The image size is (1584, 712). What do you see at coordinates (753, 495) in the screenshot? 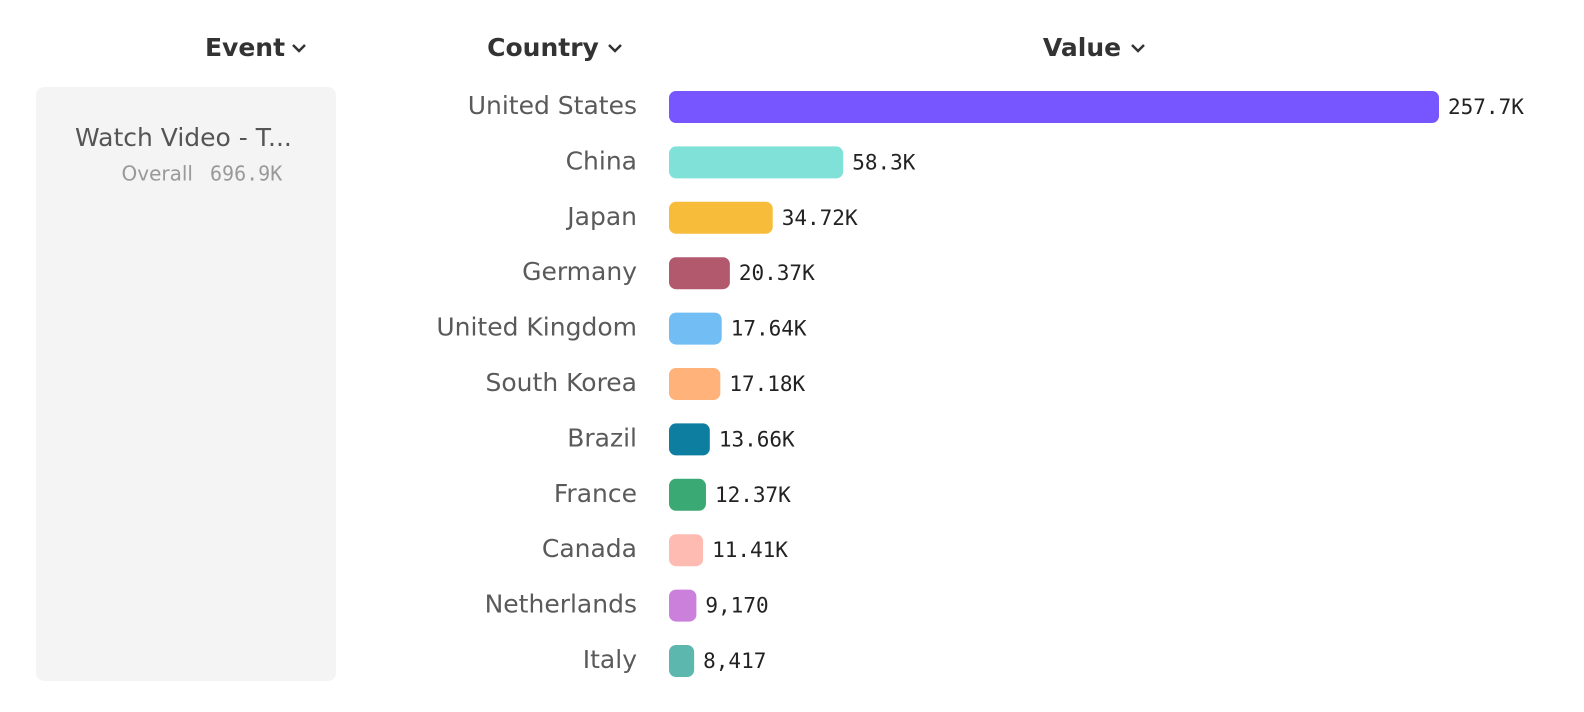
I see `value-label: 12.37K` at bounding box center [753, 495].